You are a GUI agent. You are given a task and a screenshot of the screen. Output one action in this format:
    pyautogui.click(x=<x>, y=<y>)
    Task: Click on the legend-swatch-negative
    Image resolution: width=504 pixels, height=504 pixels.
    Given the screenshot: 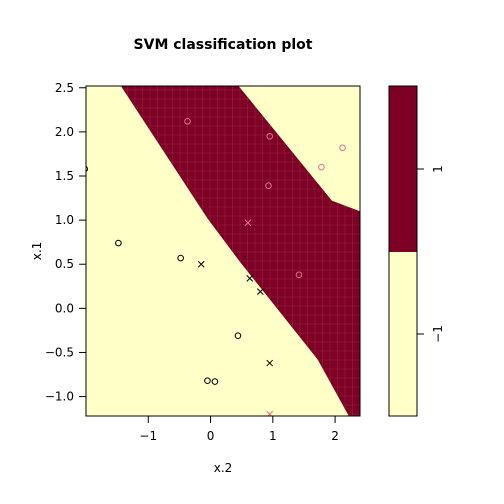 What is the action you would take?
    pyautogui.click(x=403, y=334)
    